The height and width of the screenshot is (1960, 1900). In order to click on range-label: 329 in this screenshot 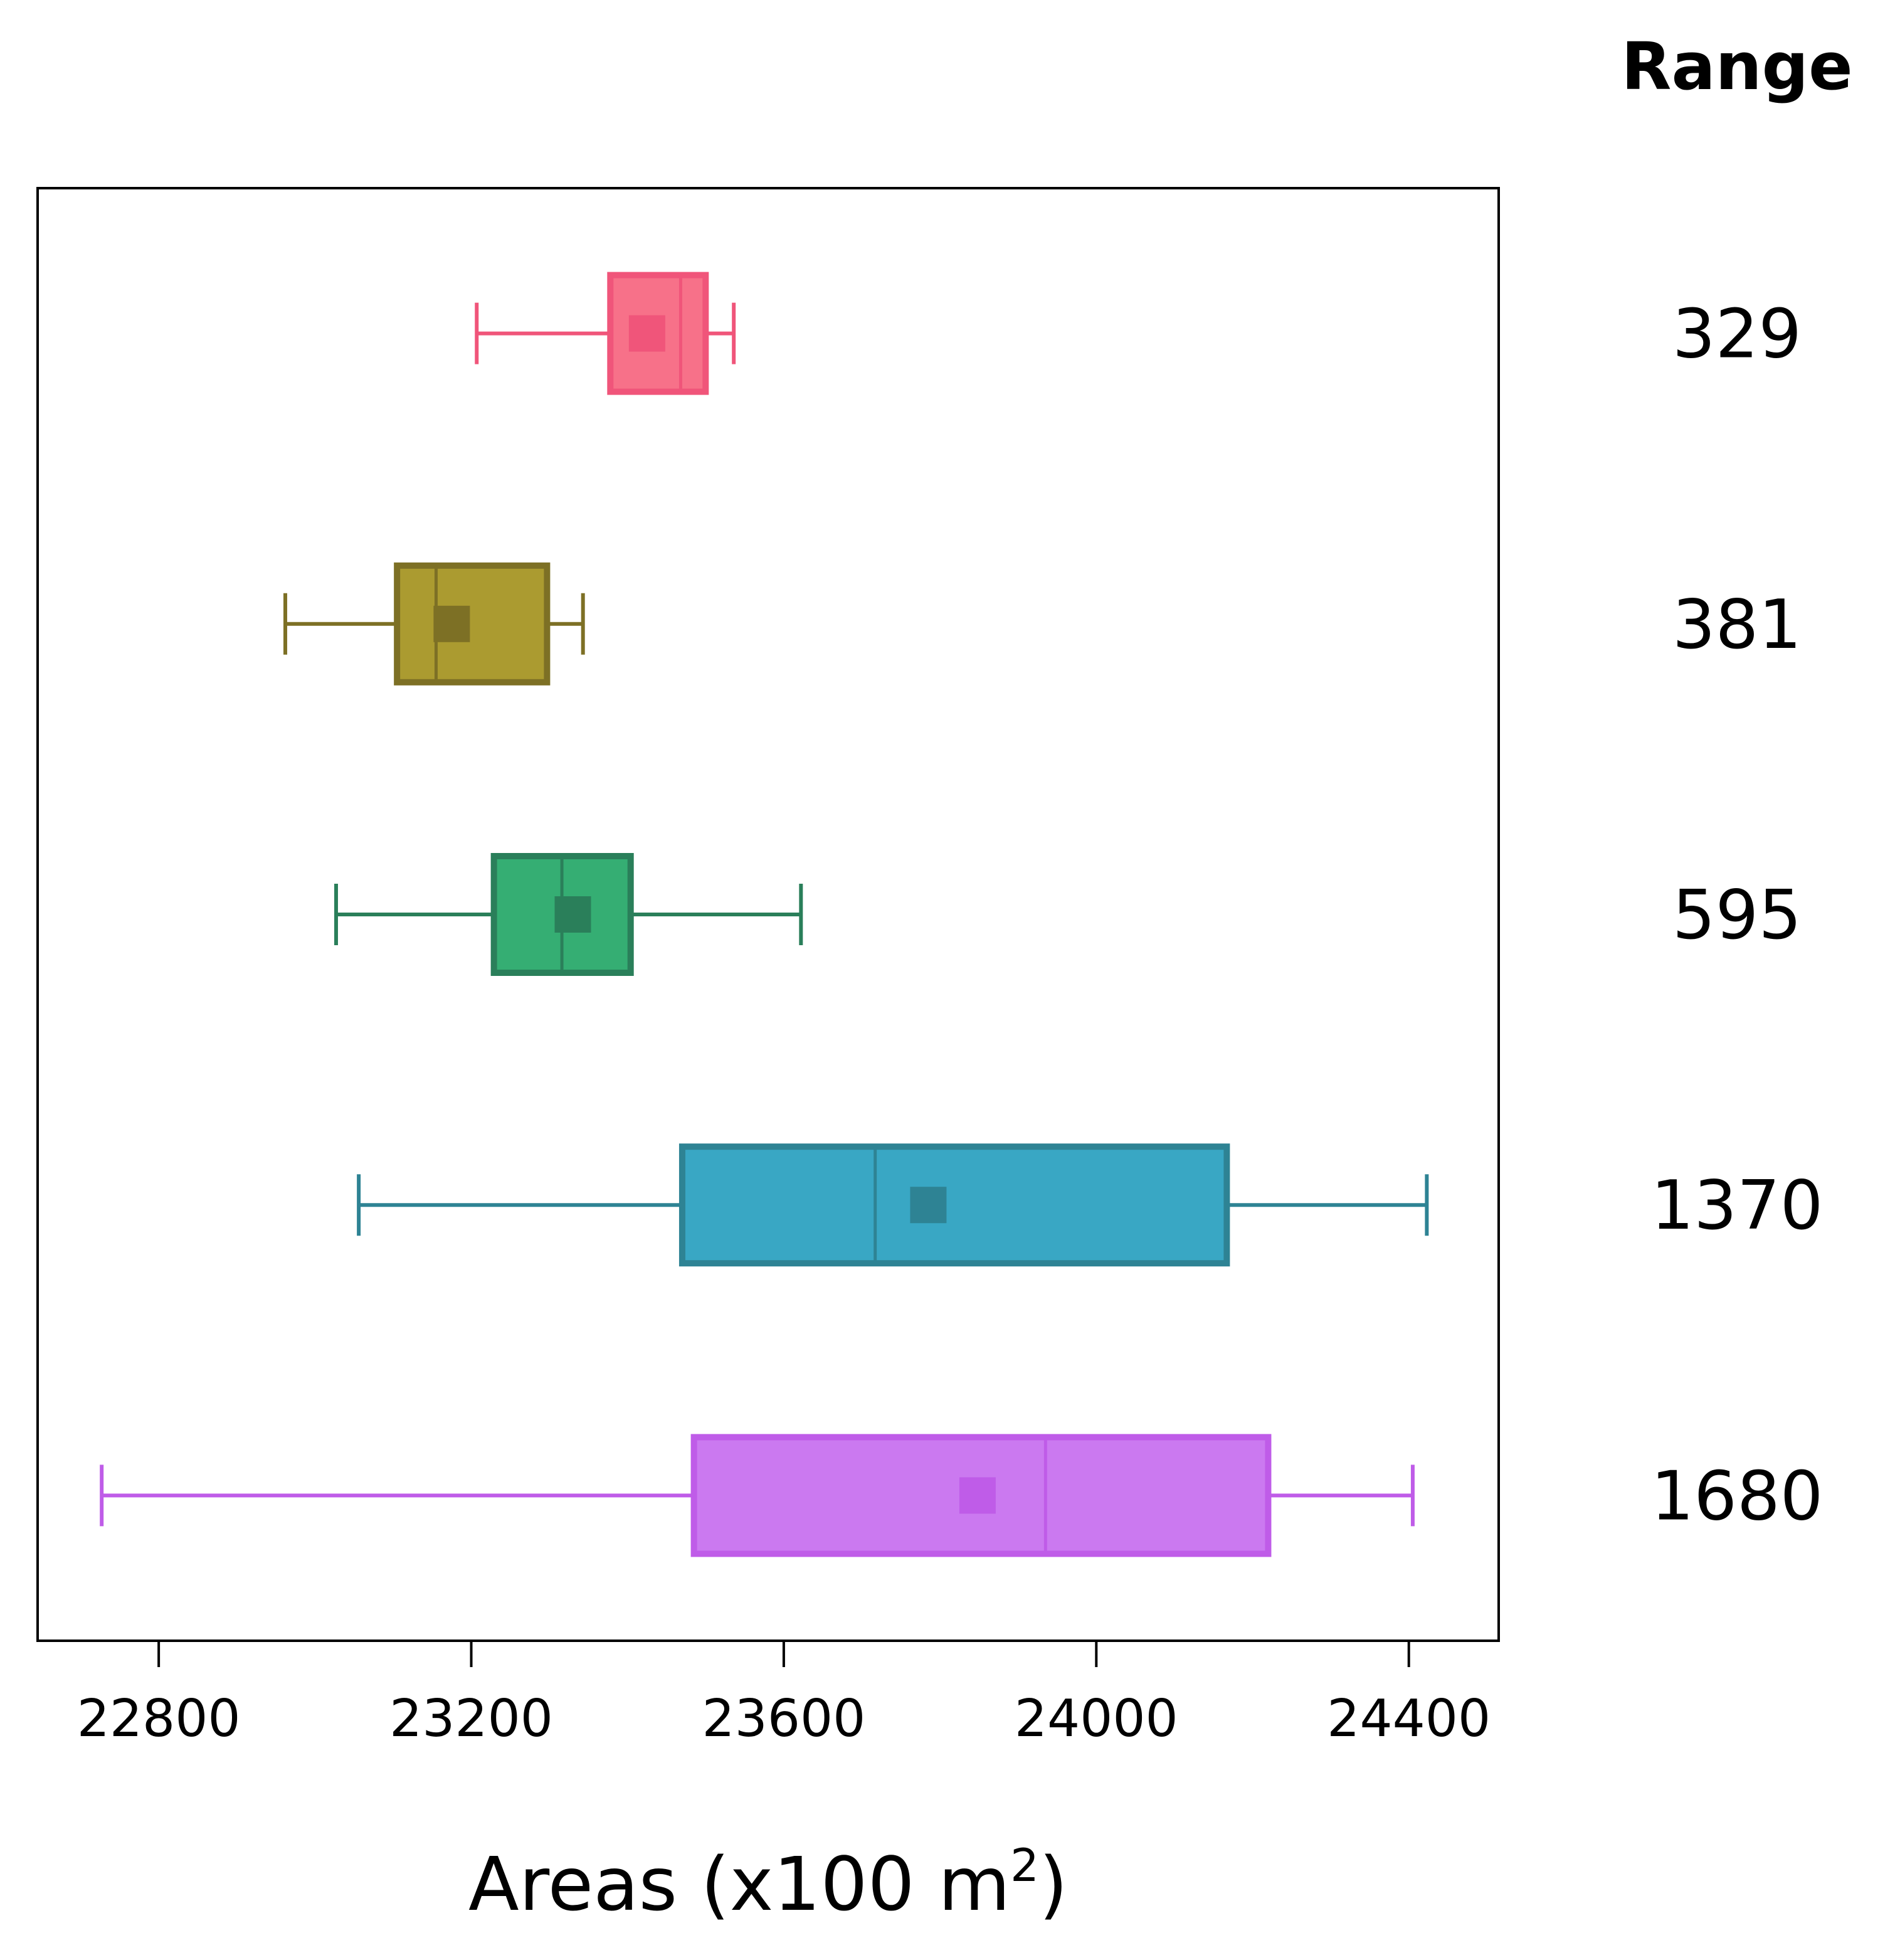, I will do `click(1737, 334)`.